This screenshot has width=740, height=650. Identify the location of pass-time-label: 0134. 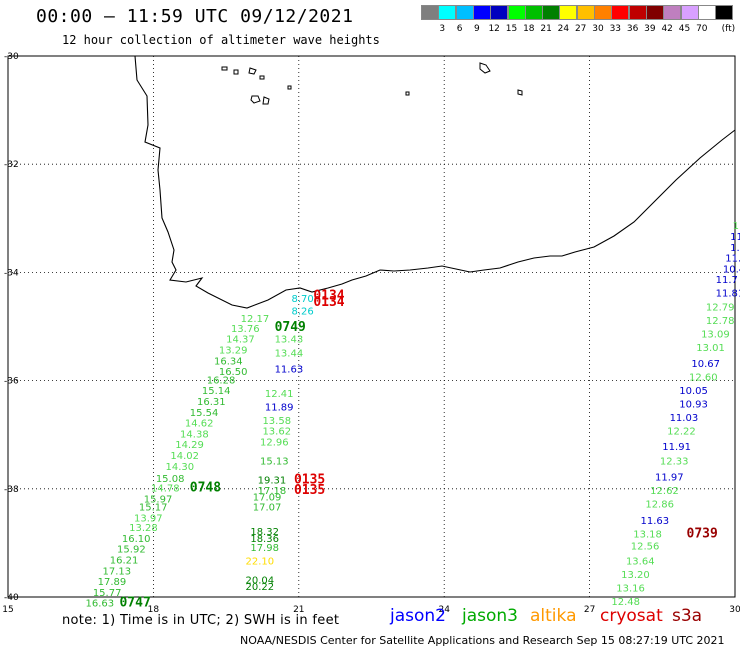
(328, 295).